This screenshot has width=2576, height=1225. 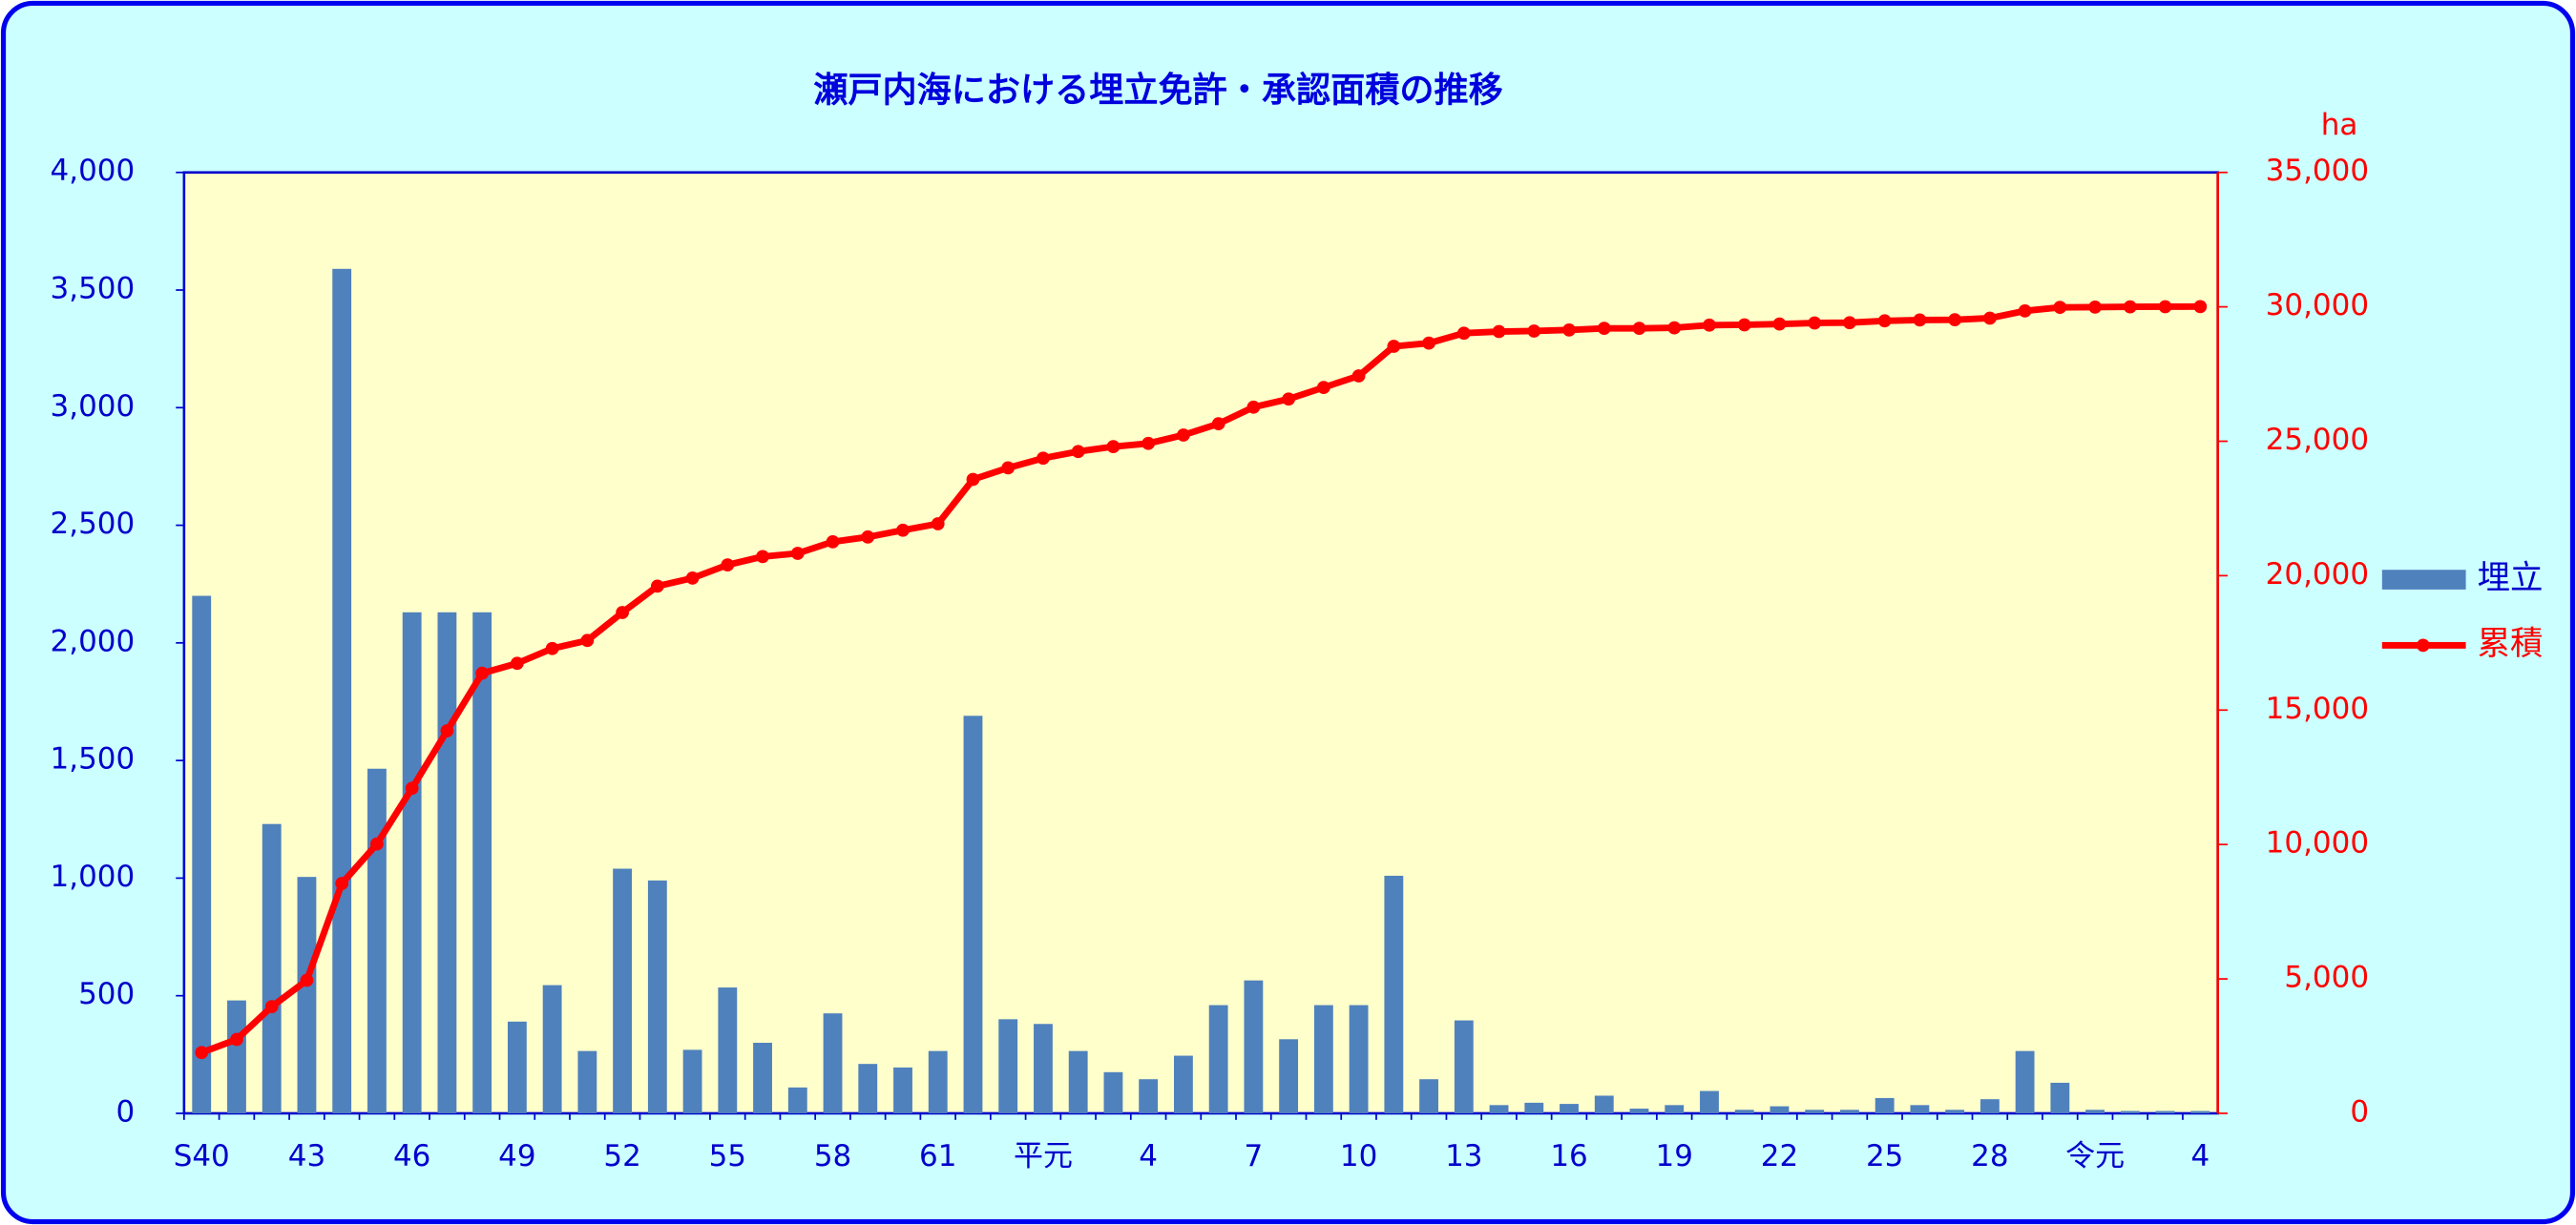 I want to click on y-tick-label: 1,500, so click(x=93, y=759).